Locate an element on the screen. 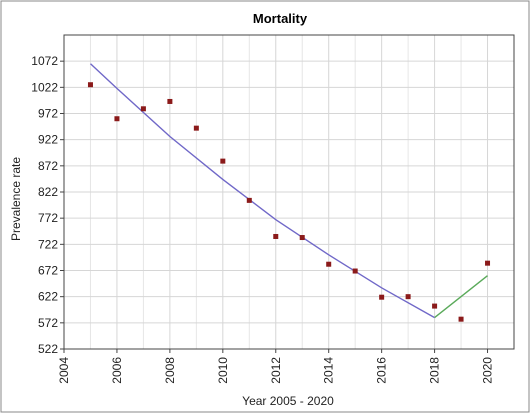 The width and height of the screenshot is (530, 413). y-tick-label: 972 is located at coordinates (48, 114).